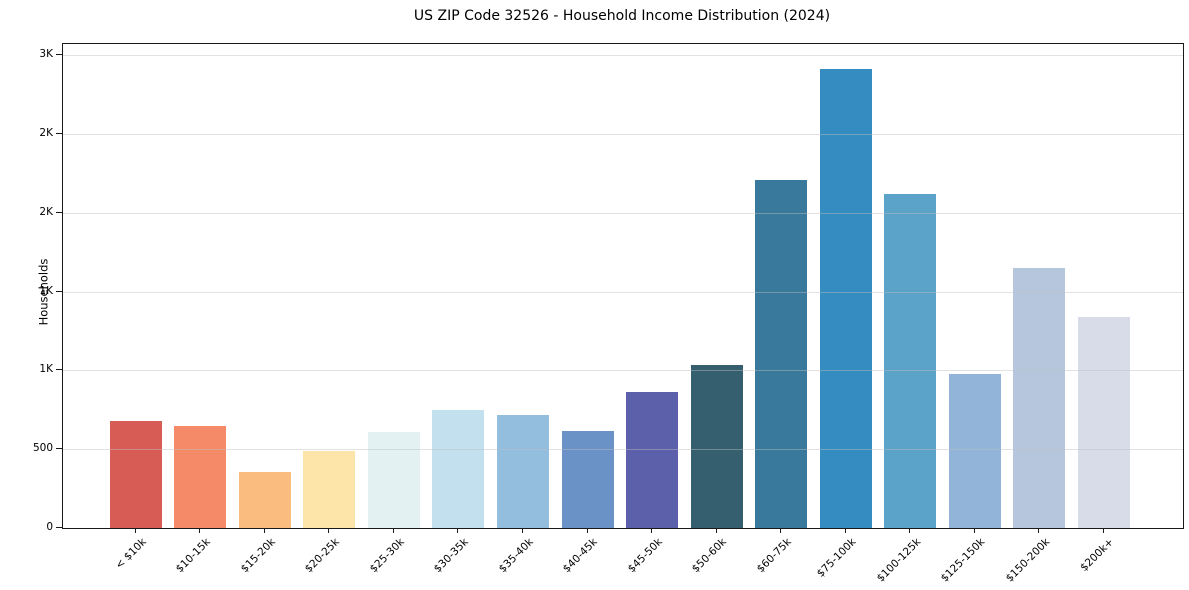  Describe the element at coordinates (709, 556) in the screenshot. I see `x-tick-label: $50-60k` at that location.